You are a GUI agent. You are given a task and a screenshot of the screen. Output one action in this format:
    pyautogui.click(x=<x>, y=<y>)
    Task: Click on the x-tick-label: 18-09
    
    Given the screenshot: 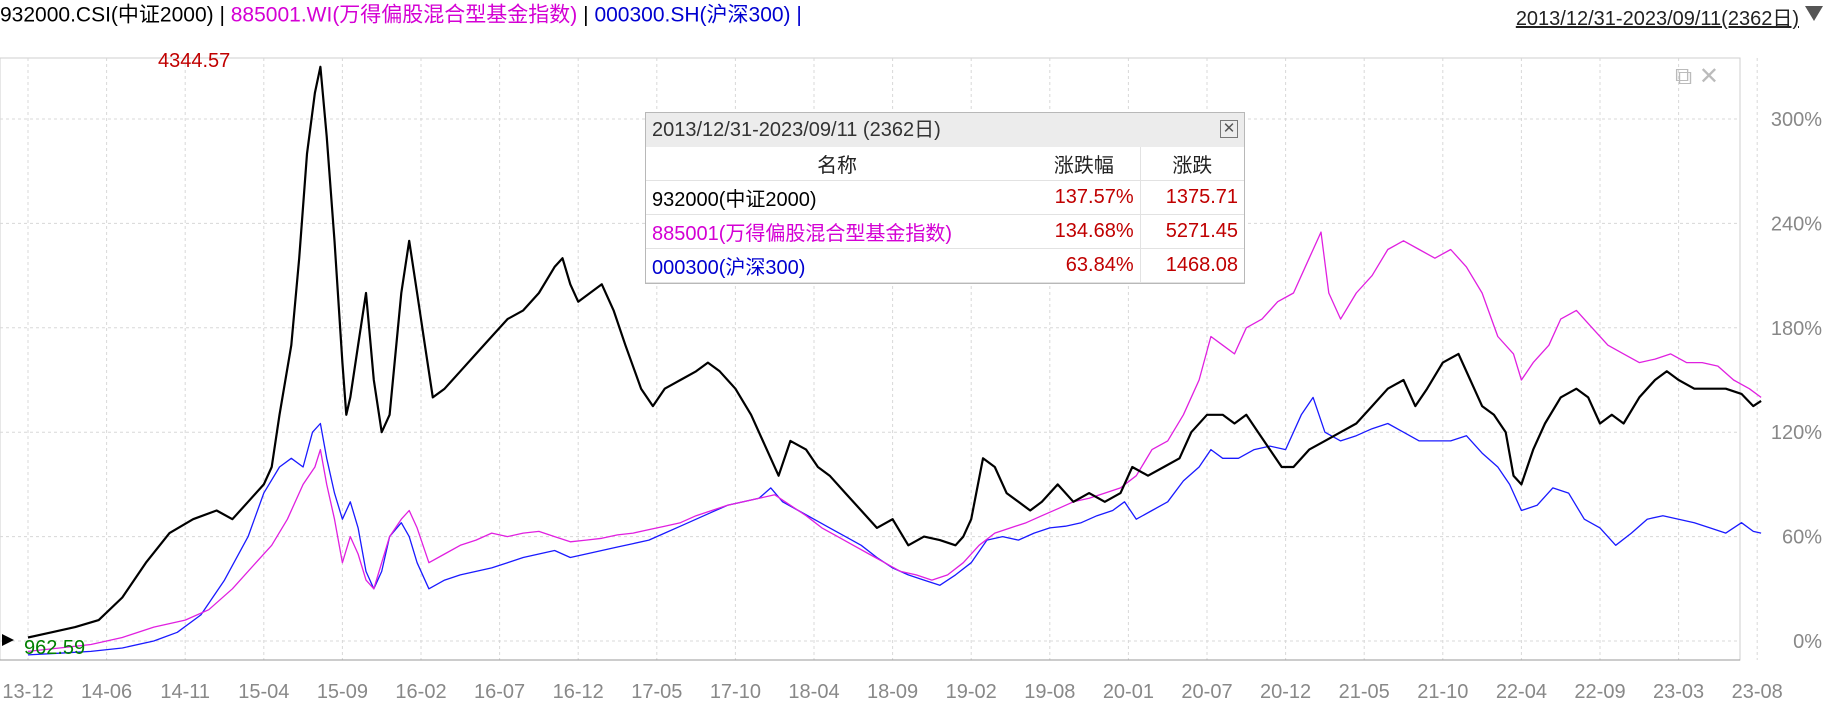 What is the action you would take?
    pyautogui.click(x=892, y=692)
    